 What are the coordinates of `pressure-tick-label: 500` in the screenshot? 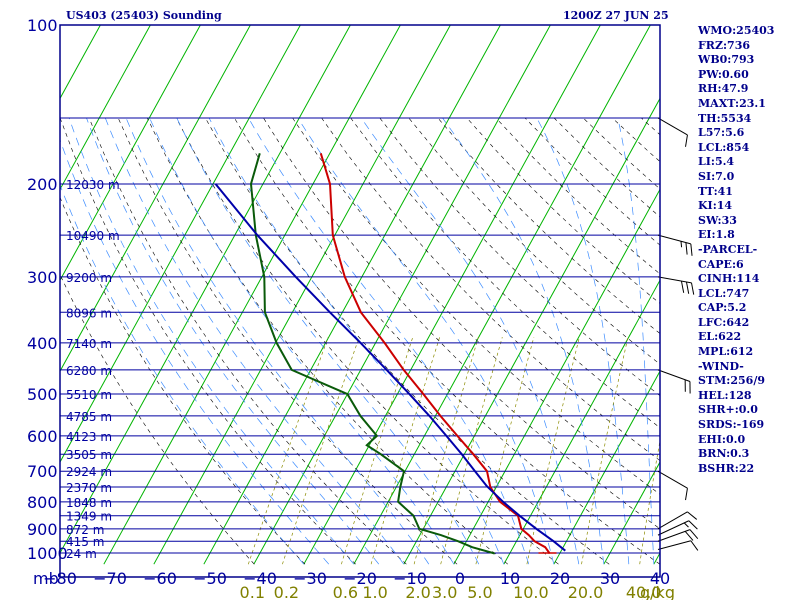 It's located at (42, 394).